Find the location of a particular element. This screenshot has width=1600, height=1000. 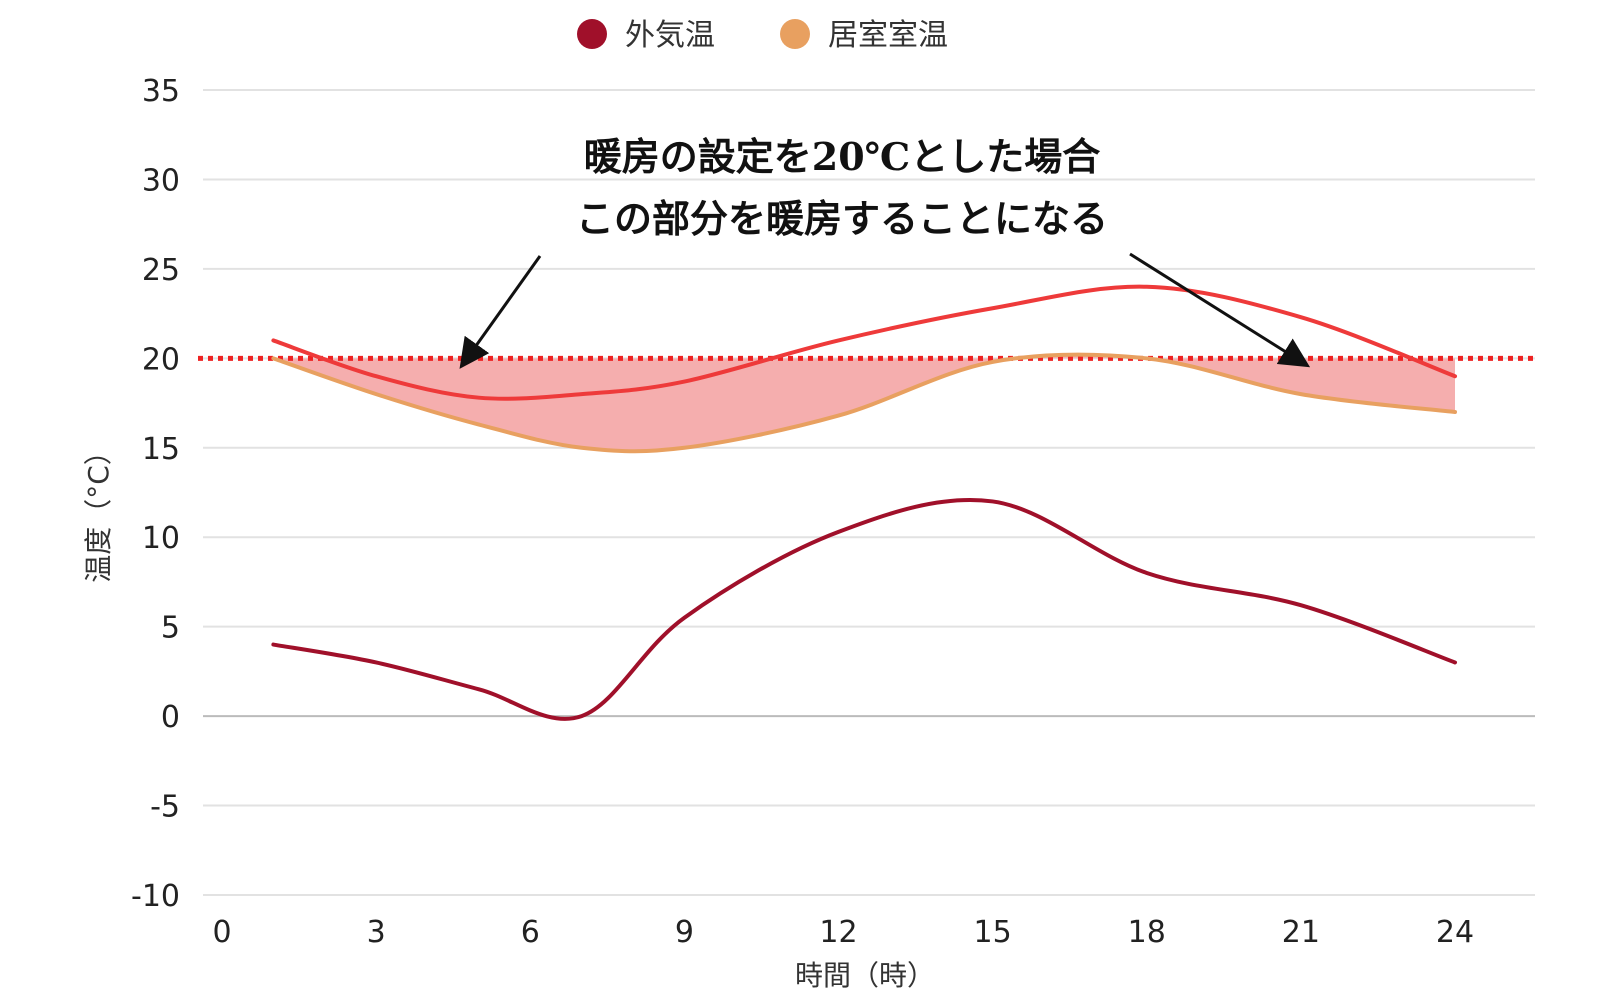

x-tick-label: 24 is located at coordinates (1455, 932).